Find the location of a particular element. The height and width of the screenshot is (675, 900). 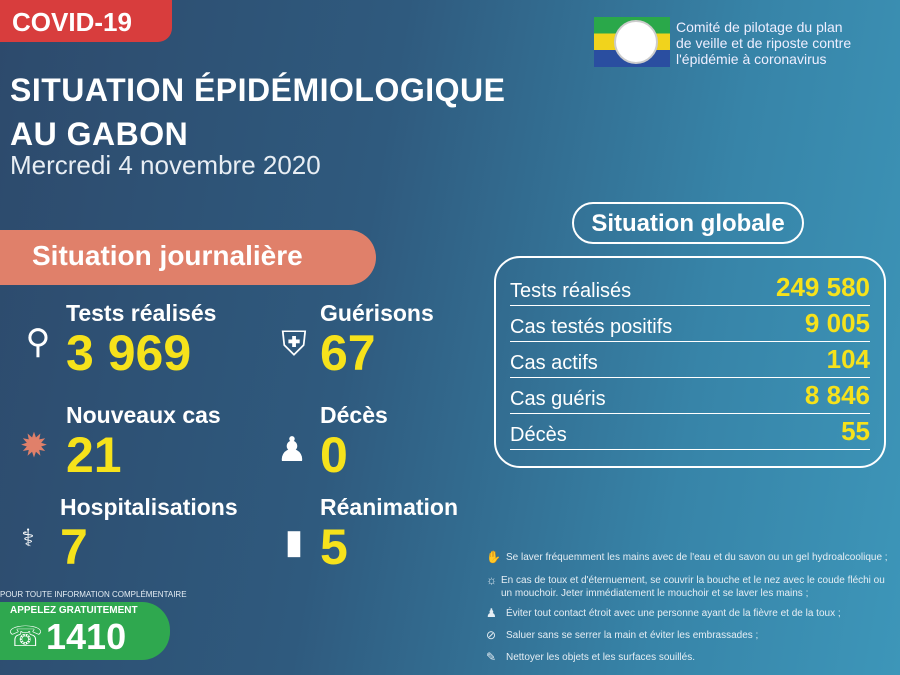

covid-badge: COVID-19 is located at coordinates (86, 21).